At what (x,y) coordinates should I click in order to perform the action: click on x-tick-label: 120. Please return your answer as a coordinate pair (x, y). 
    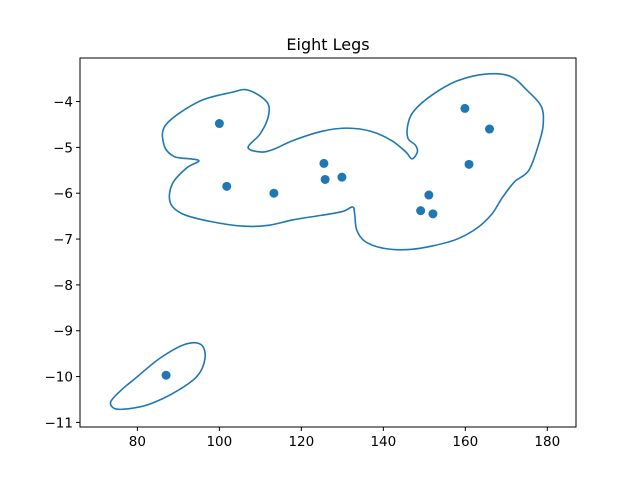
    Looking at the image, I should click on (301, 442).